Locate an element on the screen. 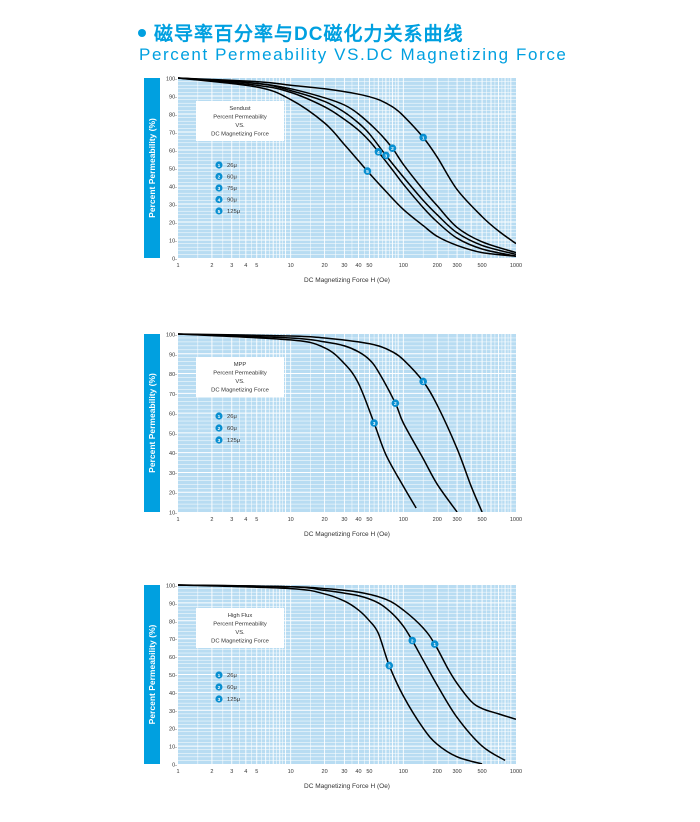 Image resolution: width=700 pixels, height=822 pixels. ylabel-banner is located at coordinates (152, 674).